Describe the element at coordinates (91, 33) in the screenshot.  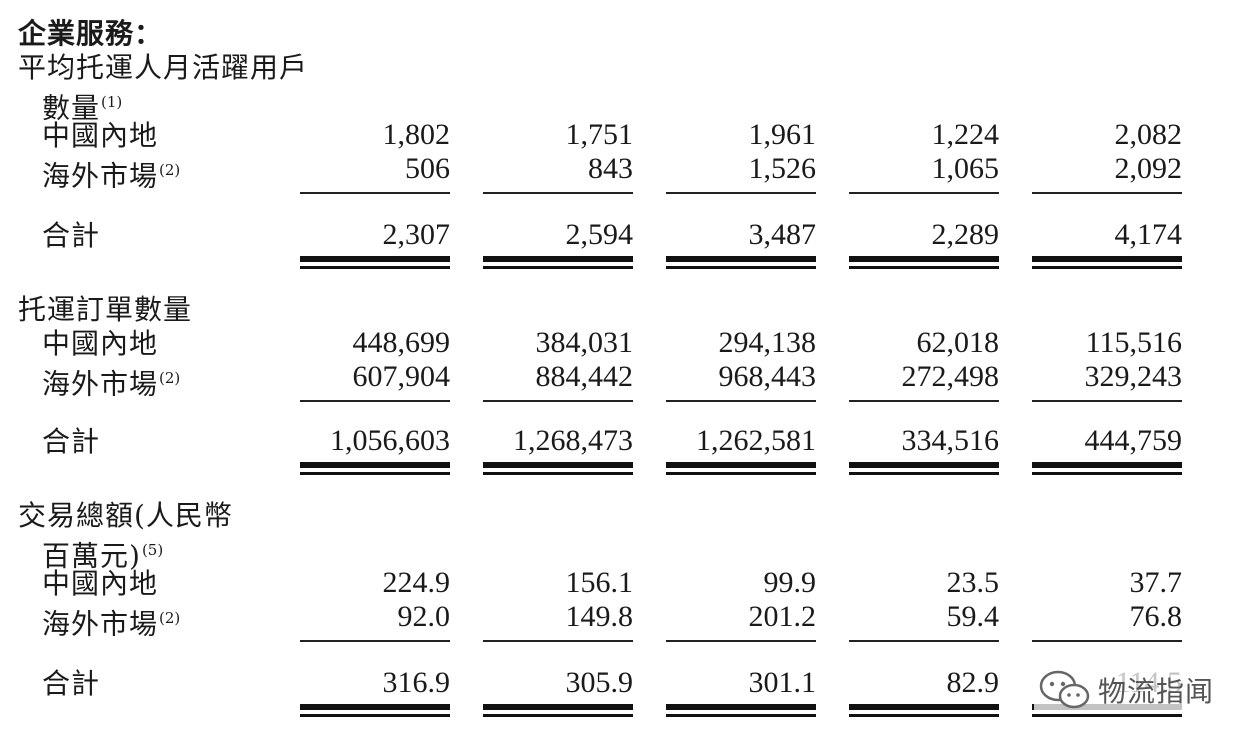
I see `section-heading: 企業服務：` at that location.